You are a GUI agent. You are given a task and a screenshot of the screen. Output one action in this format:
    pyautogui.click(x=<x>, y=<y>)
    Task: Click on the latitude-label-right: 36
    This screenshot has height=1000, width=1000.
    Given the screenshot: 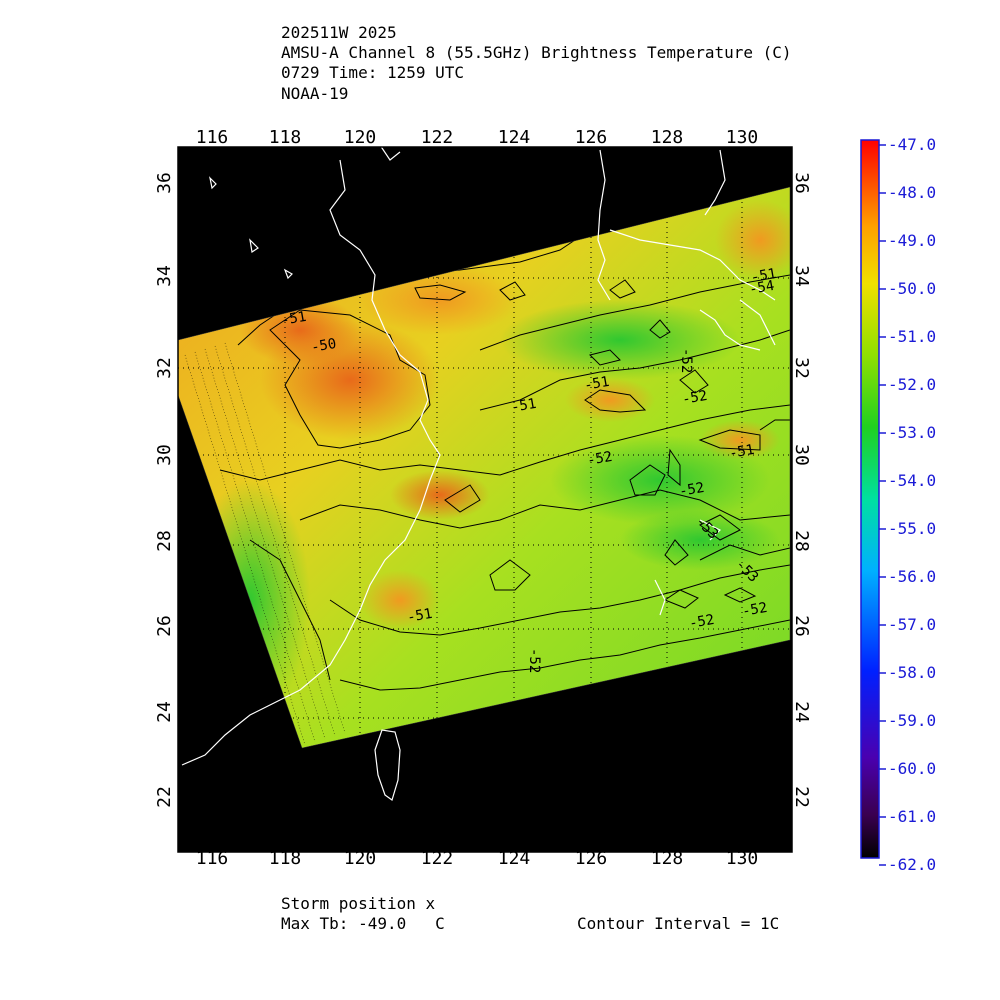 What is the action you would take?
    pyautogui.click(x=801, y=183)
    